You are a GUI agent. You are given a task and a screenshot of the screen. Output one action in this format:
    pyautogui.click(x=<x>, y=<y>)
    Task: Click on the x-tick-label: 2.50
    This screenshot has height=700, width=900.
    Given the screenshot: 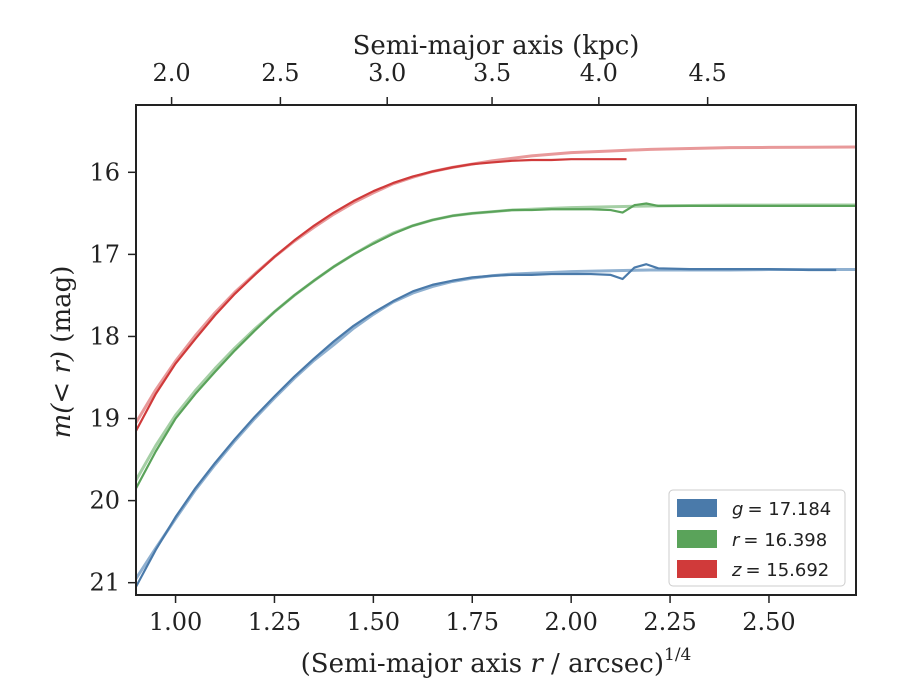 What is the action you would take?
    pyautogui.click(x=768, y=622)
    